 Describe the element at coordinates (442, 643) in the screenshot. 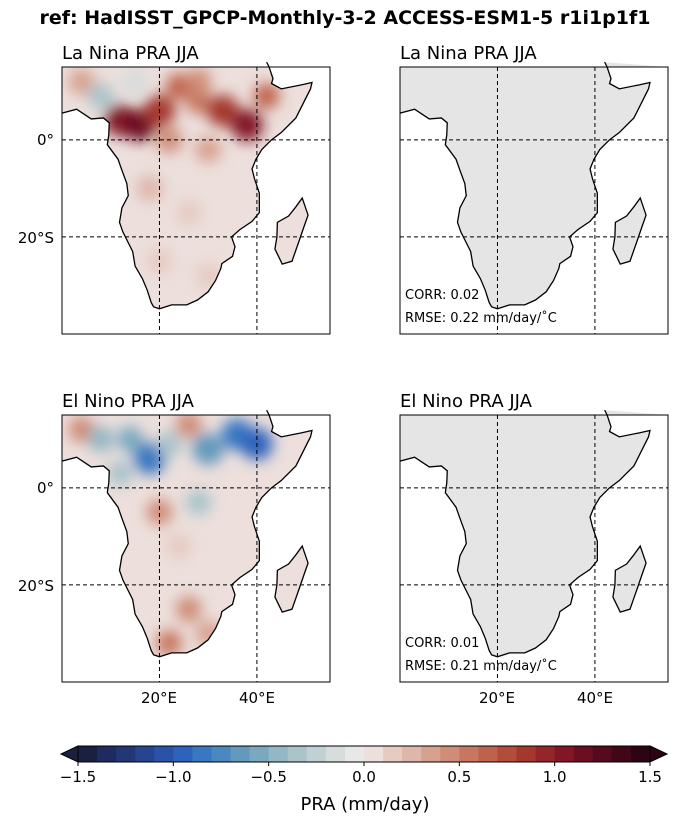

I see `corr-text-elnino: CORR: 0.01` at that location.